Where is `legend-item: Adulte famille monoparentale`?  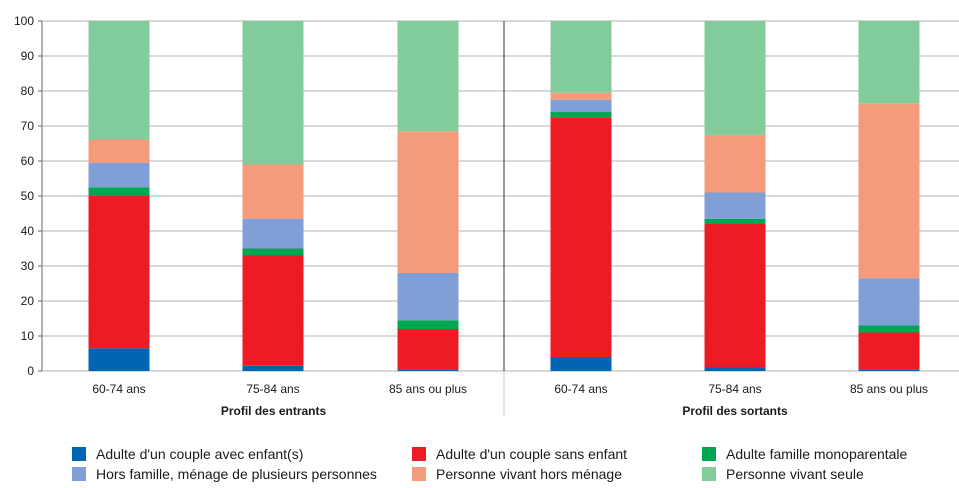 legend-item: Adulte famille monoparentale is located at coordinates (827, 454).